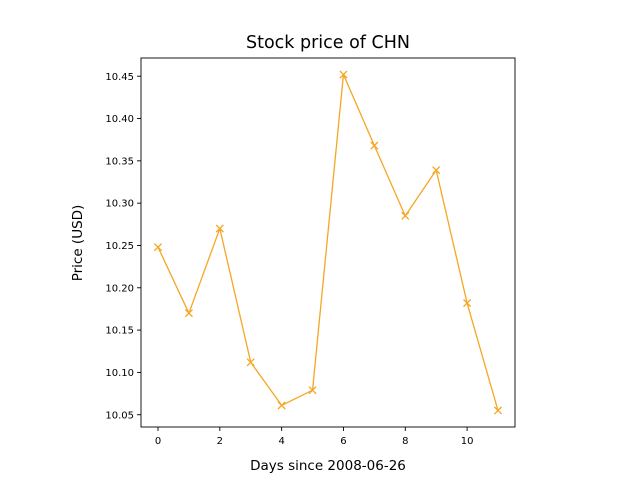  What do you see at coordinates (119, 288) in the screenshot?
I see `y-tick-label: 10.20` at bounding box center [119, 288].